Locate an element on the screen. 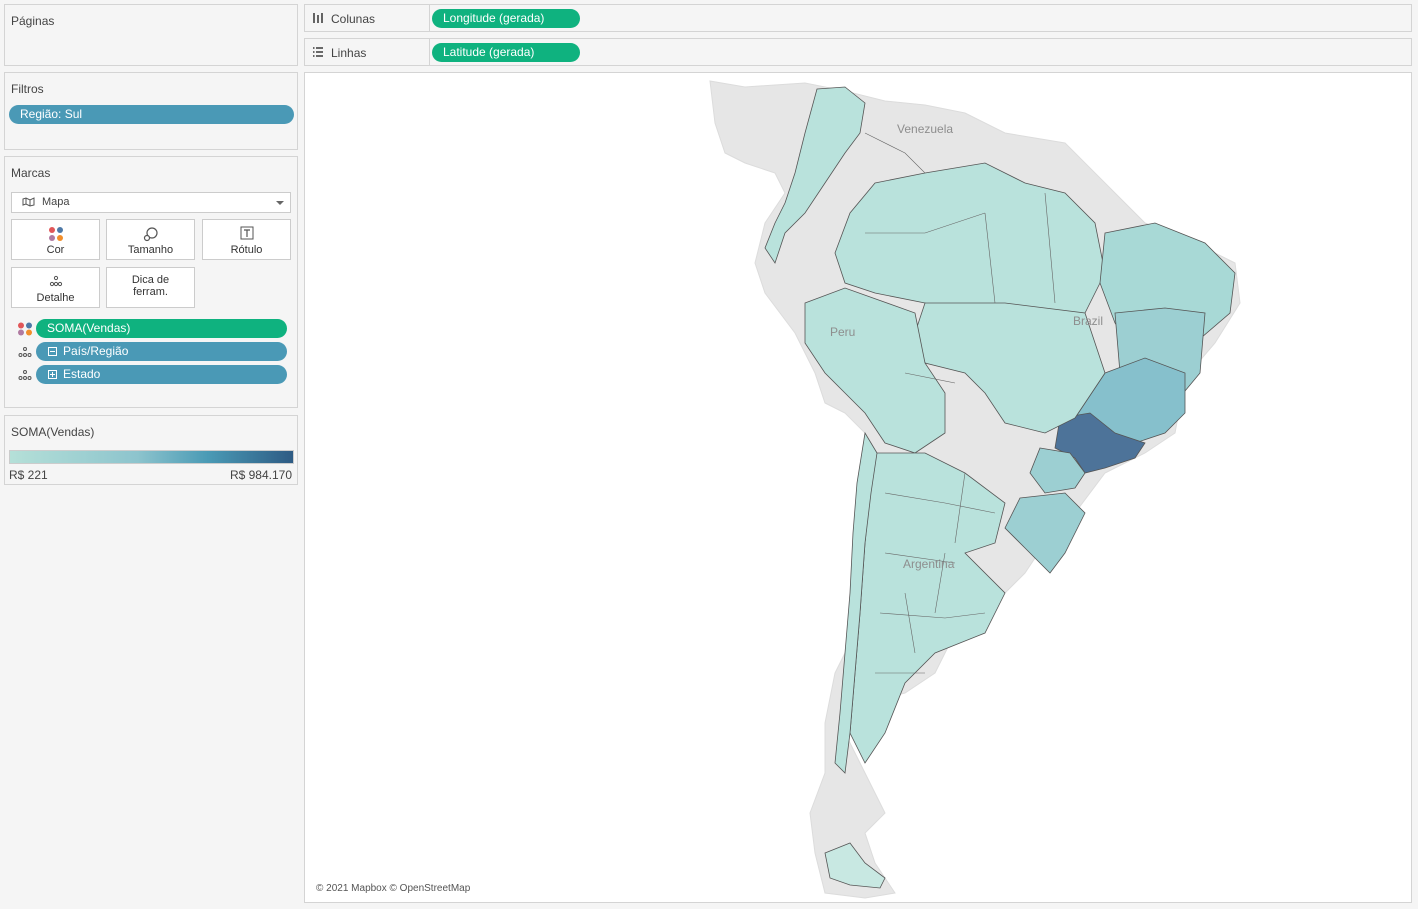  country-label-argentina: Argentina is located at coordinates (929, 564).